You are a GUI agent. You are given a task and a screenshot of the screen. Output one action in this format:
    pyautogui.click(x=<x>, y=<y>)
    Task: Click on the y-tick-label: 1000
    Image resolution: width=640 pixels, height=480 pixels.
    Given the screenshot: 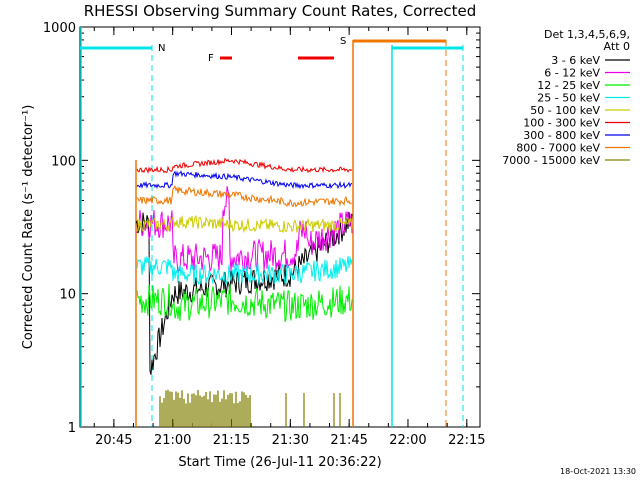 What is the action you would take?
    pyautogui.click(x=59, y=28)
    